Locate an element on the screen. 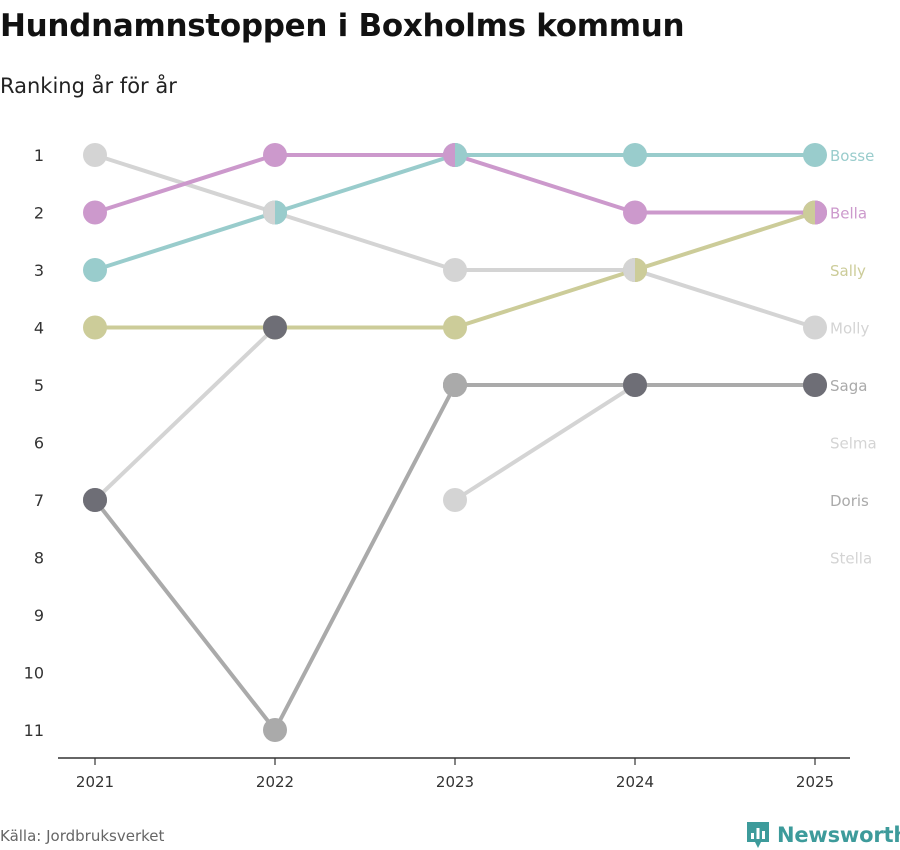 This screenshot has height=850, width=900. end-label-selma: Selma is located at coordinates (853, 444).